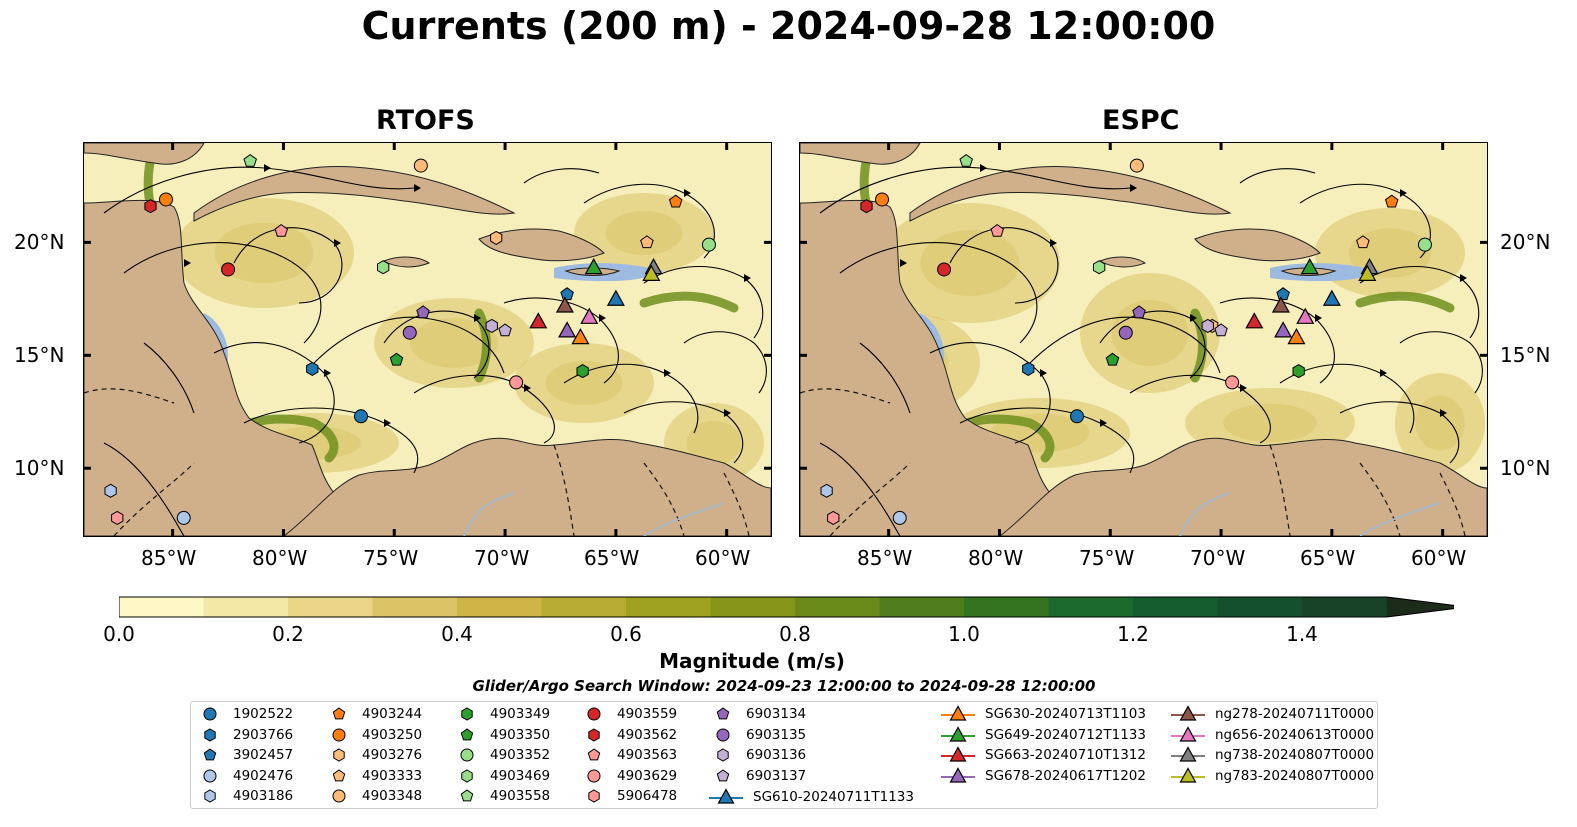  Describe the element at coordinates (247, 735) in the screenshot. I see `legend-item-2903766: 2903766` at that location.